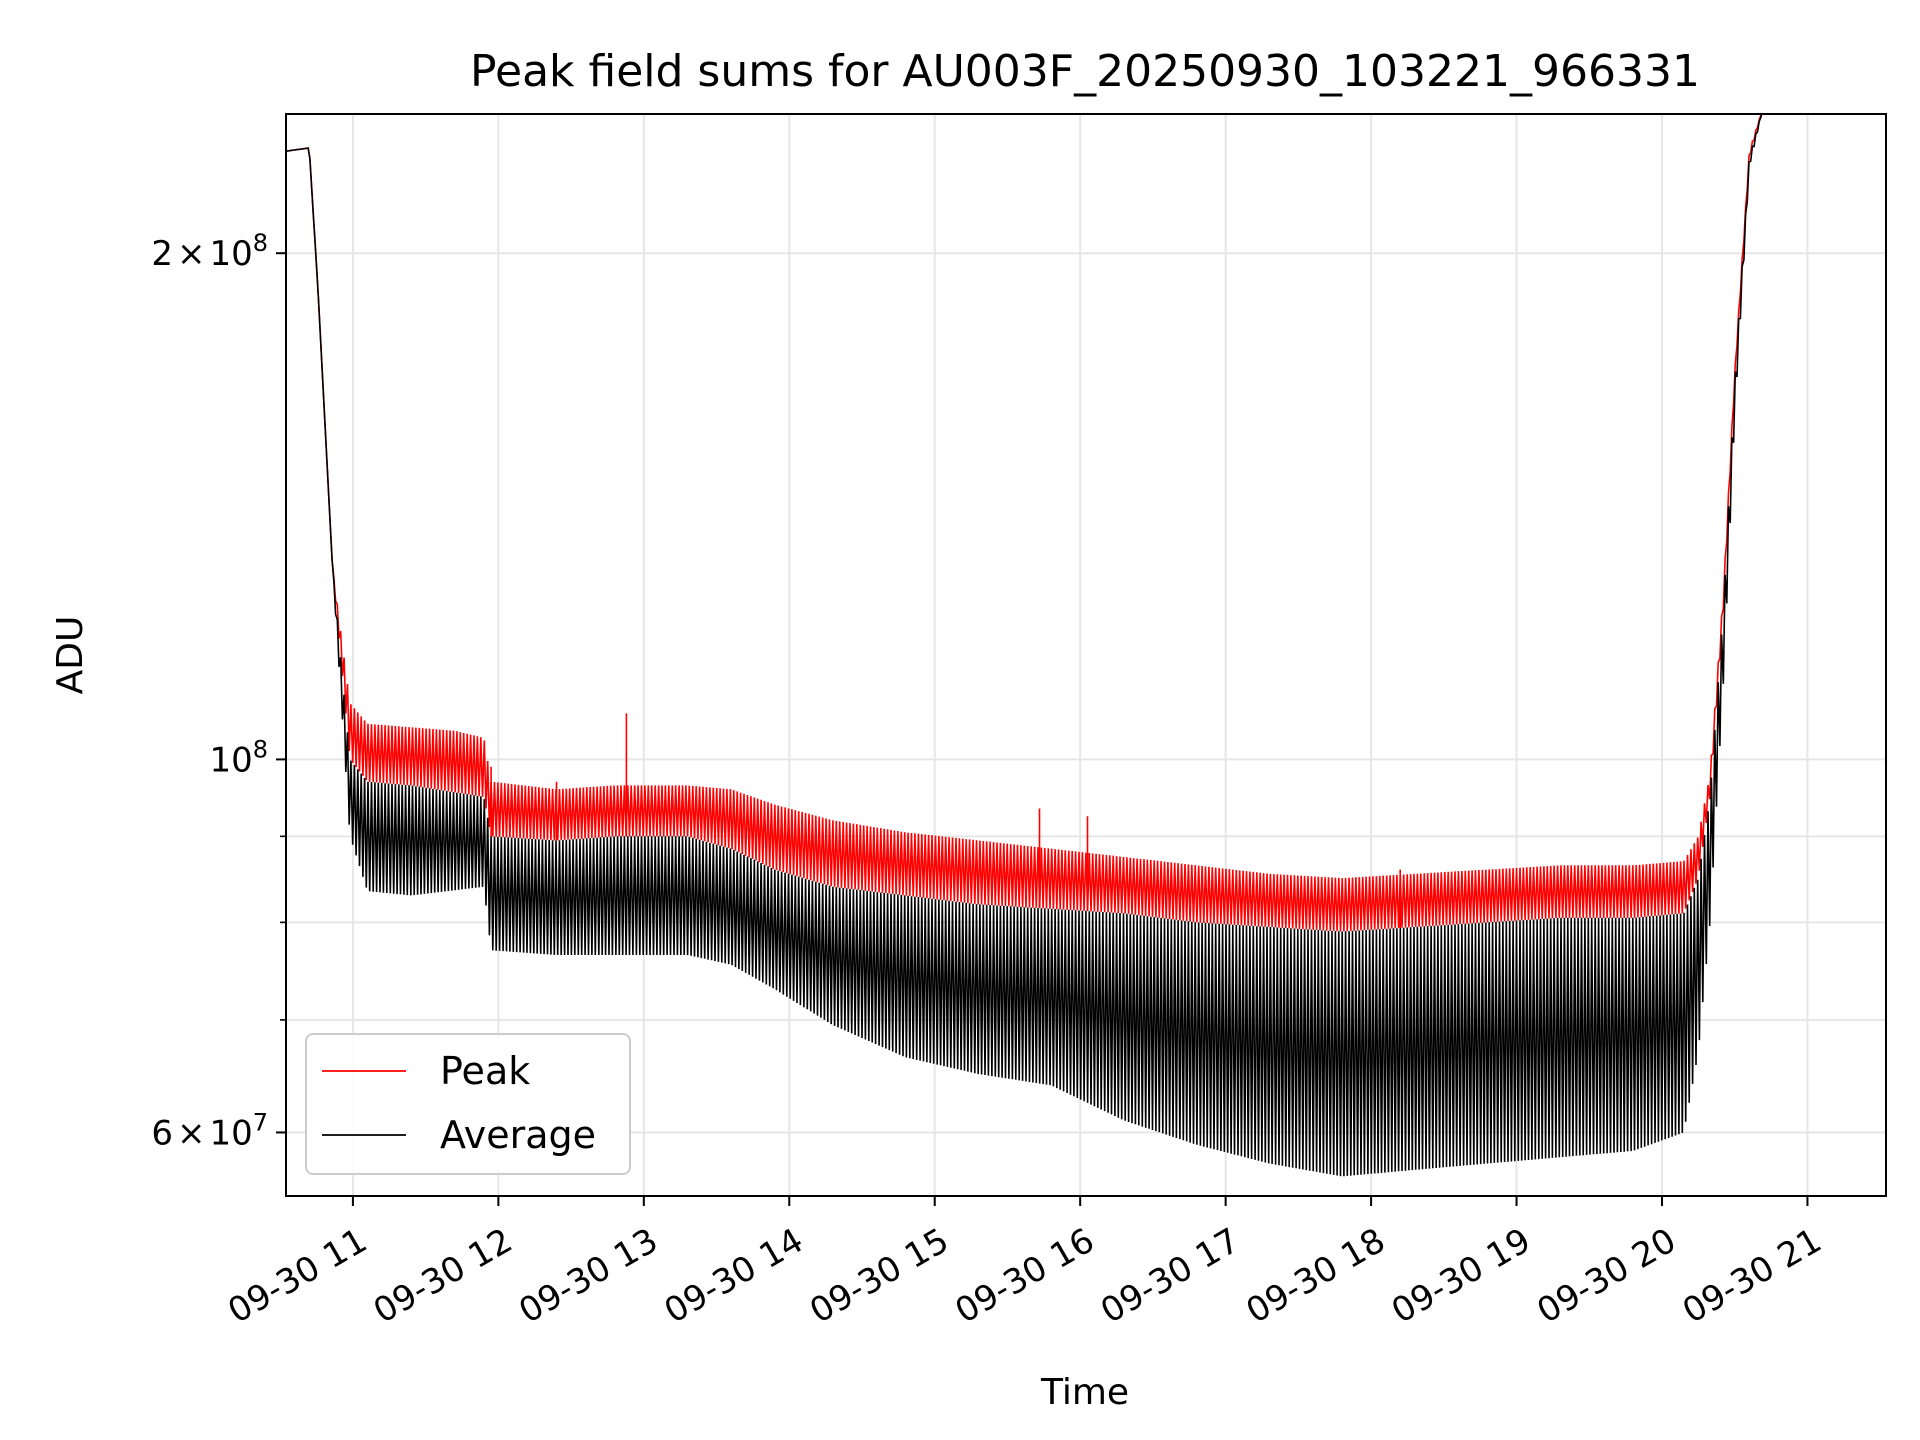 The height and width of the screenshot is (1440, 1920). What do you see at coordinates (518, 1135) in the screenshot?
I see `legend-average-label: Average` at bounding box center [518, 1135].